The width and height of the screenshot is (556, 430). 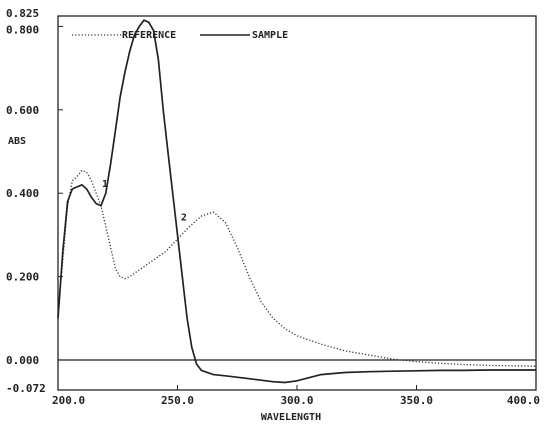 I want to click on x-tick-label: 300.0, so click(x=296, y=400).